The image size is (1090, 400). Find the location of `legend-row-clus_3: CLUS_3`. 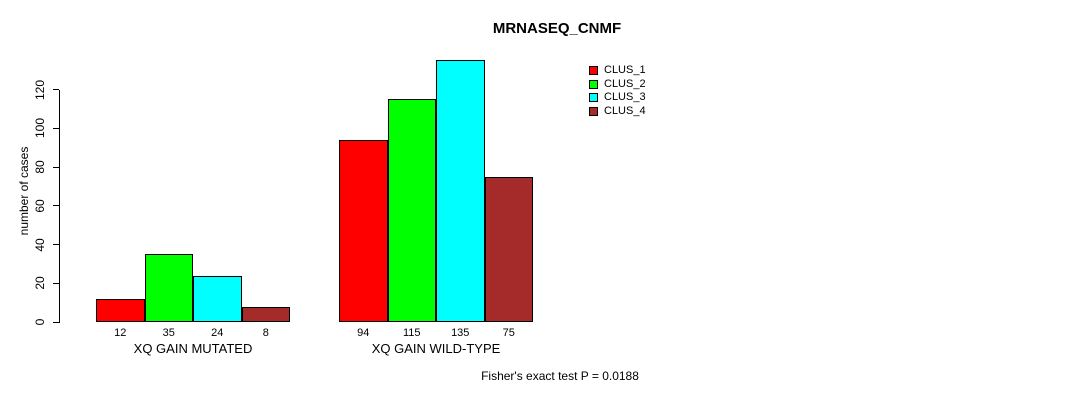

legend-row-clus_3: CLUS_3 is located at coordinates (617, 98).